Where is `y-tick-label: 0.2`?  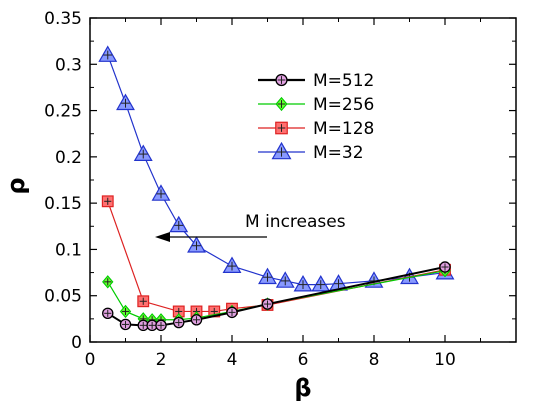 y-tick-label: 0.2 is located at coordinates (68, 158).